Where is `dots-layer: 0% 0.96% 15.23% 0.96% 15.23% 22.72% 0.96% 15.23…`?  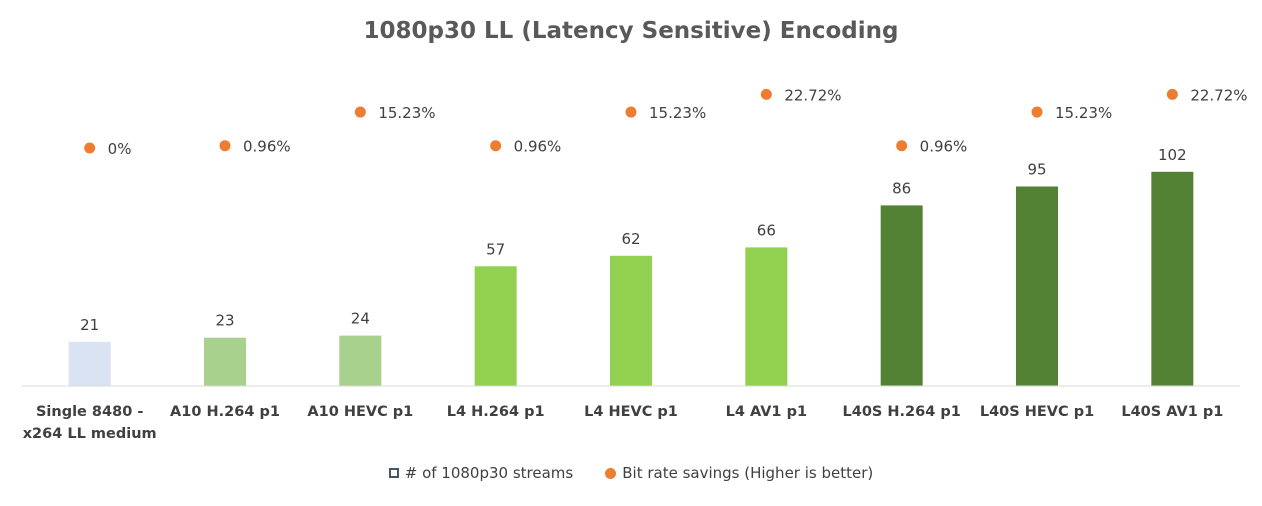 dots-layer: 0% 0.96% 15.23% 0.96% 15.23% 22.72% 0.96% 15.23… is located at coordinates (666, 122).